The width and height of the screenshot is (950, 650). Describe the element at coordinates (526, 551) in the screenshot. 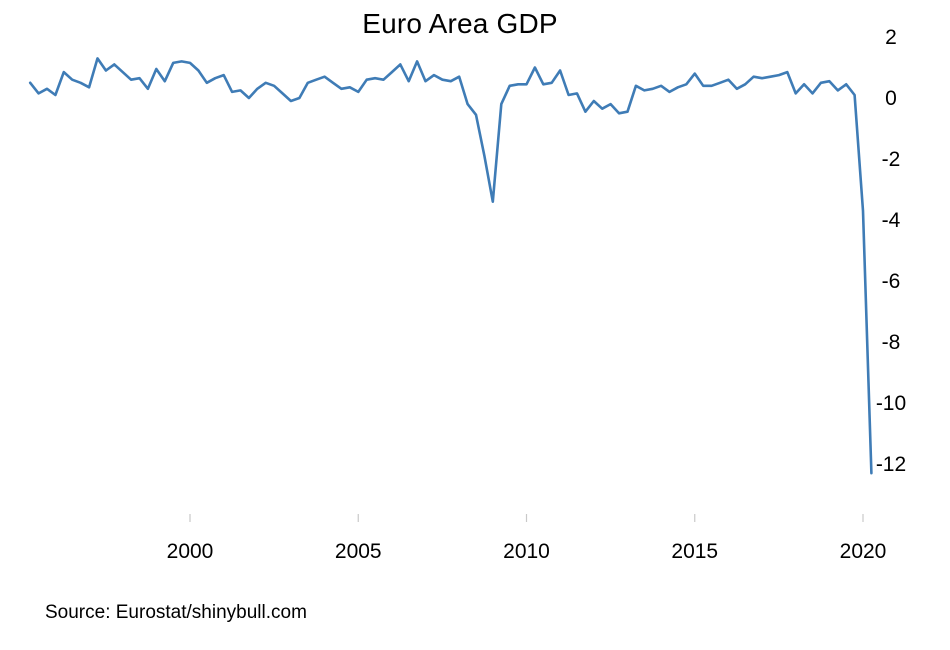

I see `x-tick-label: 2010` at that location.